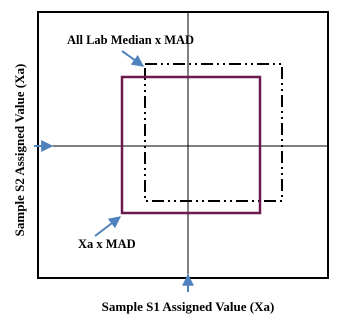 The height and width of the screenshot is (320, 337). What do you see at coordinates (132, 58) in the screenshot?
I see `arrow-to-dashed-square` at bounding box center [132, 58].